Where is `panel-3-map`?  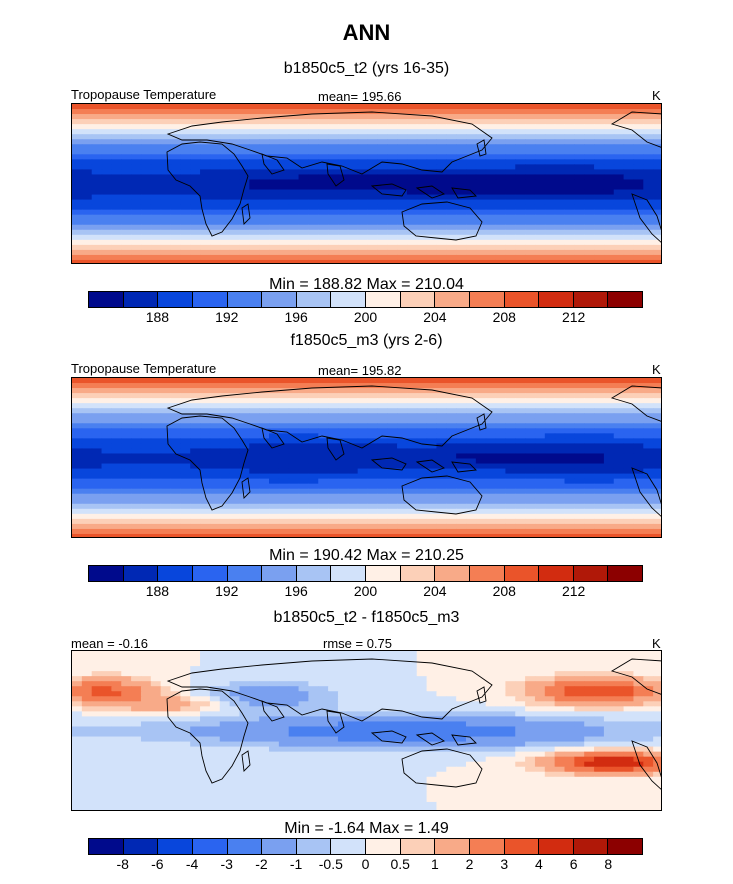
panel-3-map is located at coordinates (366, 730).